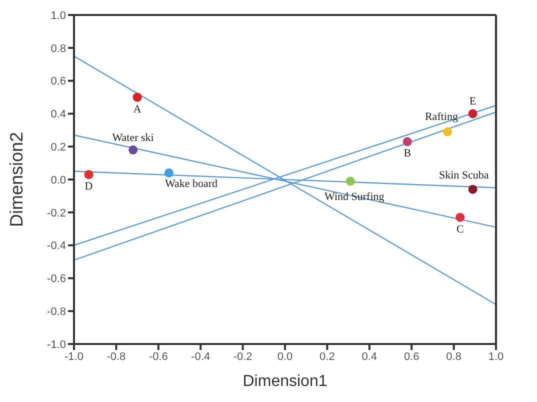  What do you see at coordinates (56, 279) in the screenshot?
I see `y-tick-label: -0.6` at bounding box center [56, 279].